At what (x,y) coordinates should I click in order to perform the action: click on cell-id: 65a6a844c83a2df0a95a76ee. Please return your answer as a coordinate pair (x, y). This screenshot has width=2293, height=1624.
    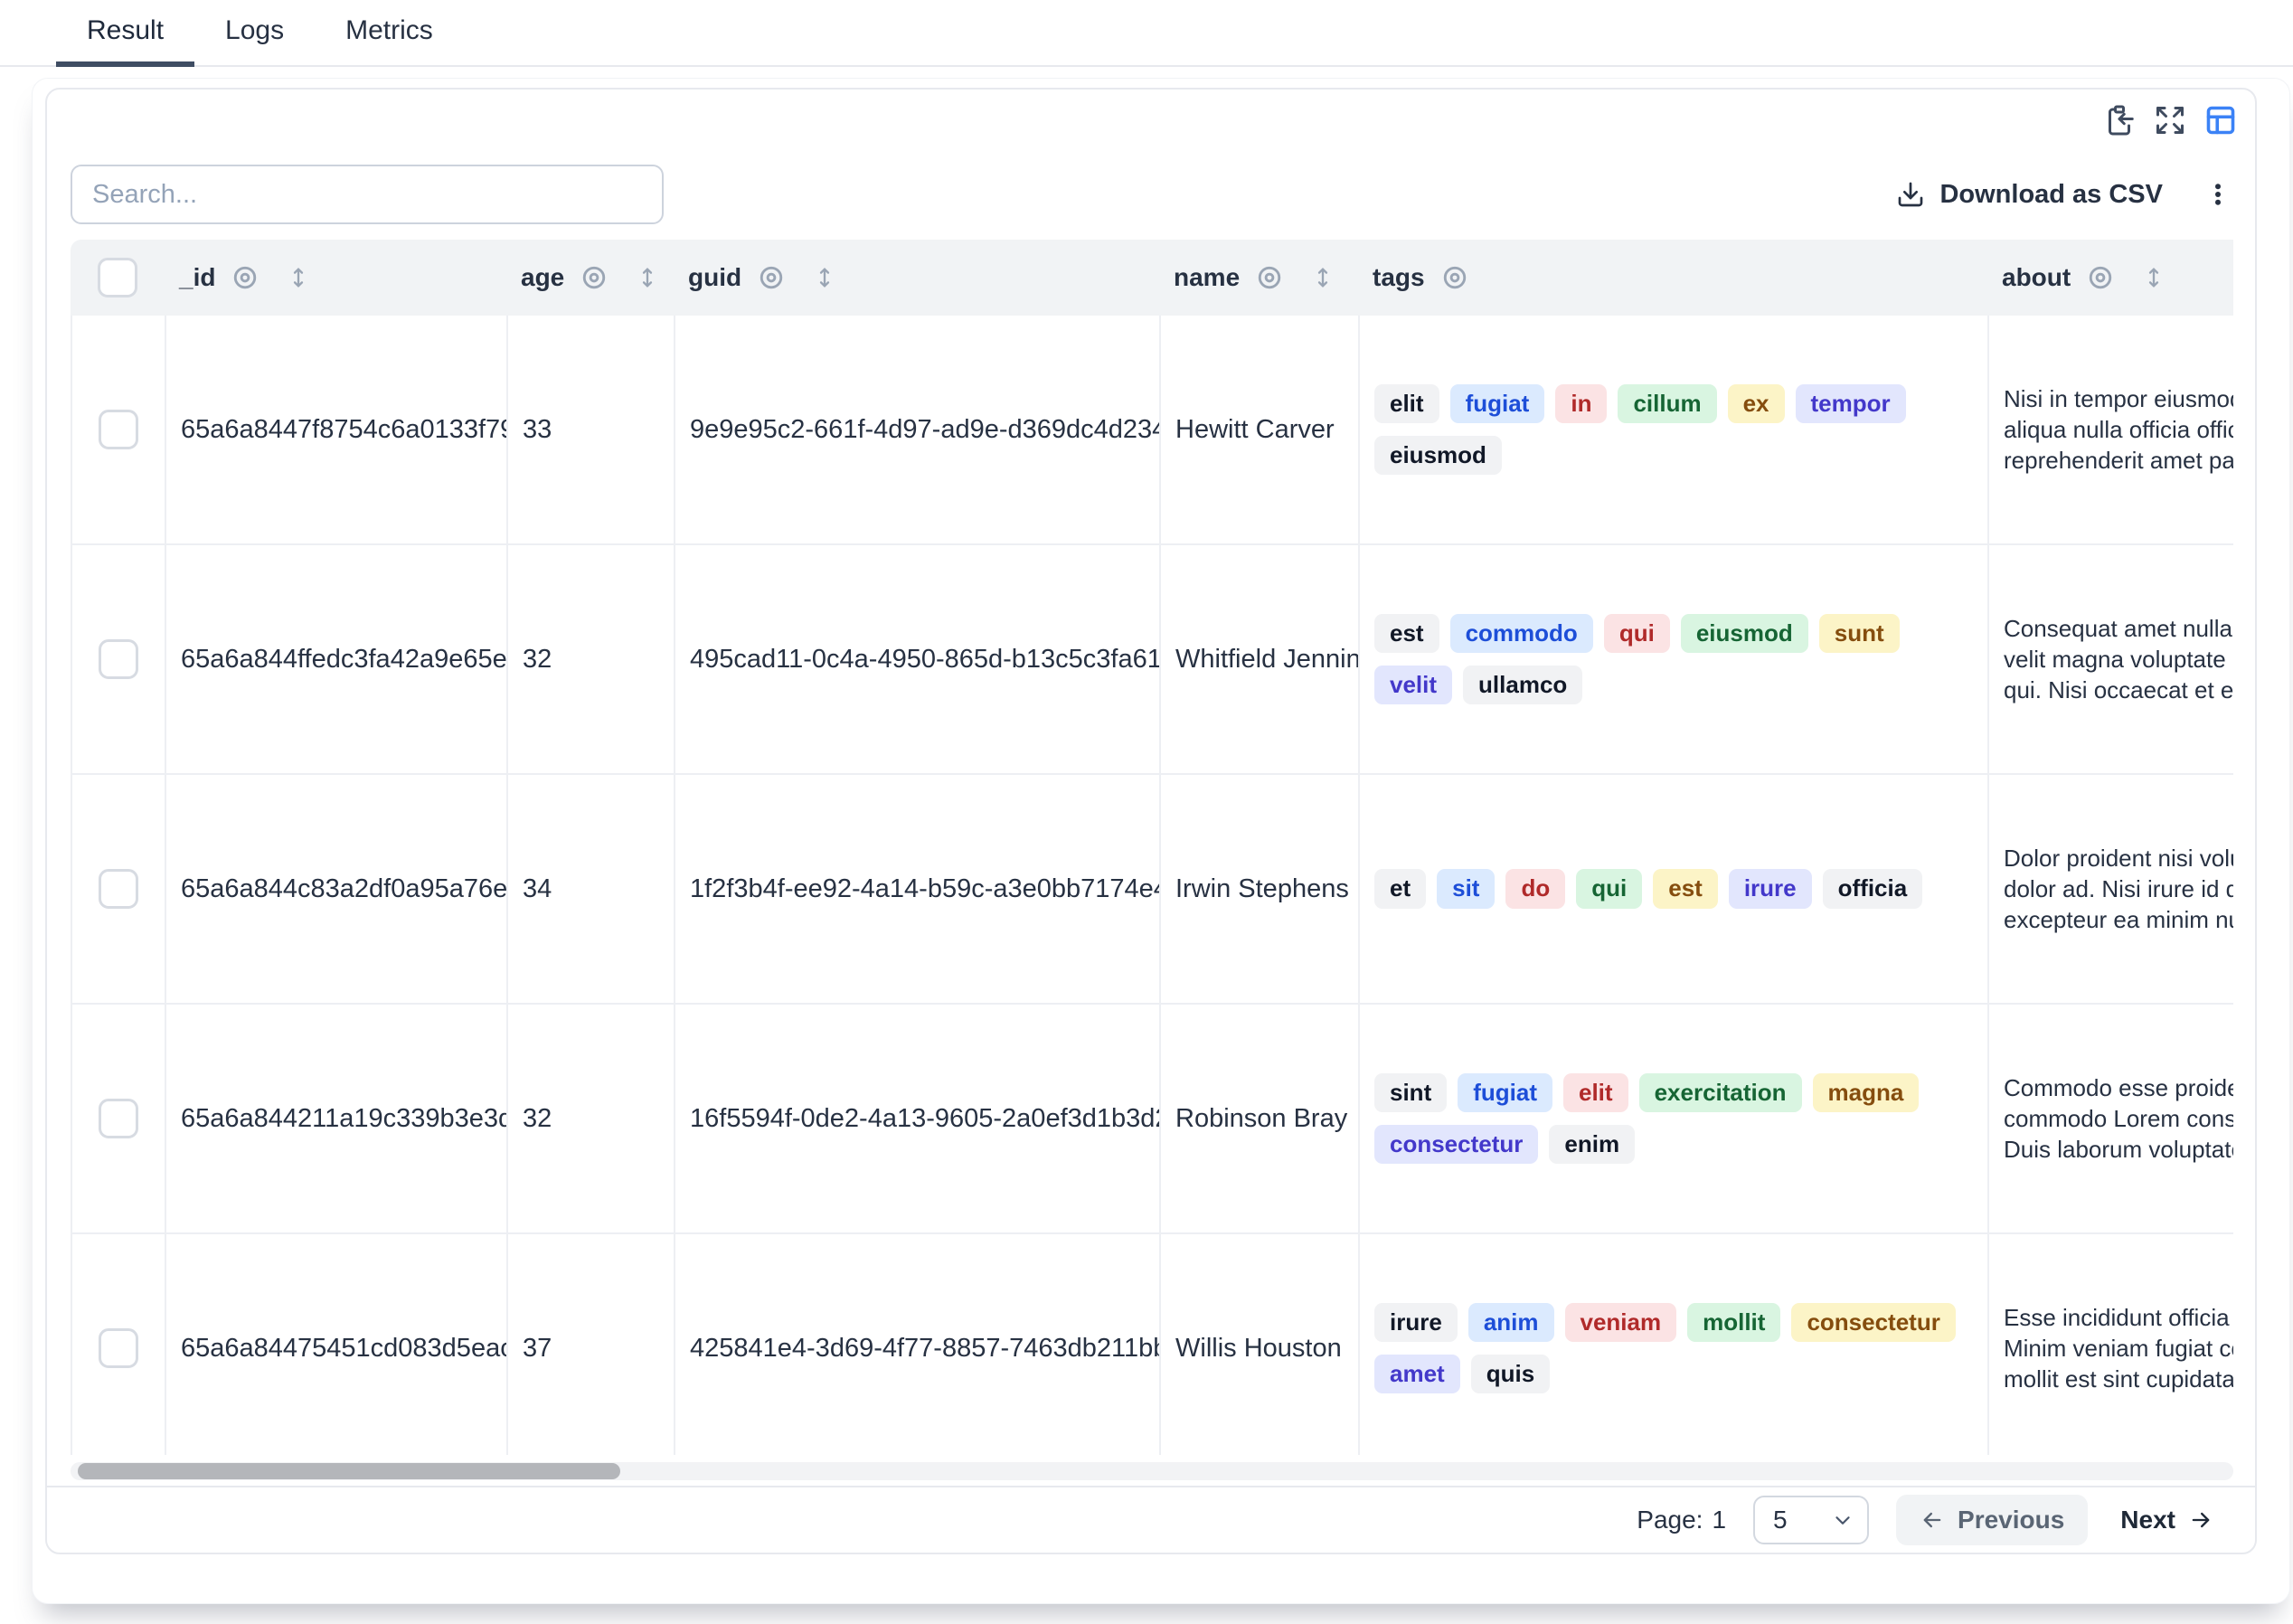
    Looking at the image, I should click on (337, 889).